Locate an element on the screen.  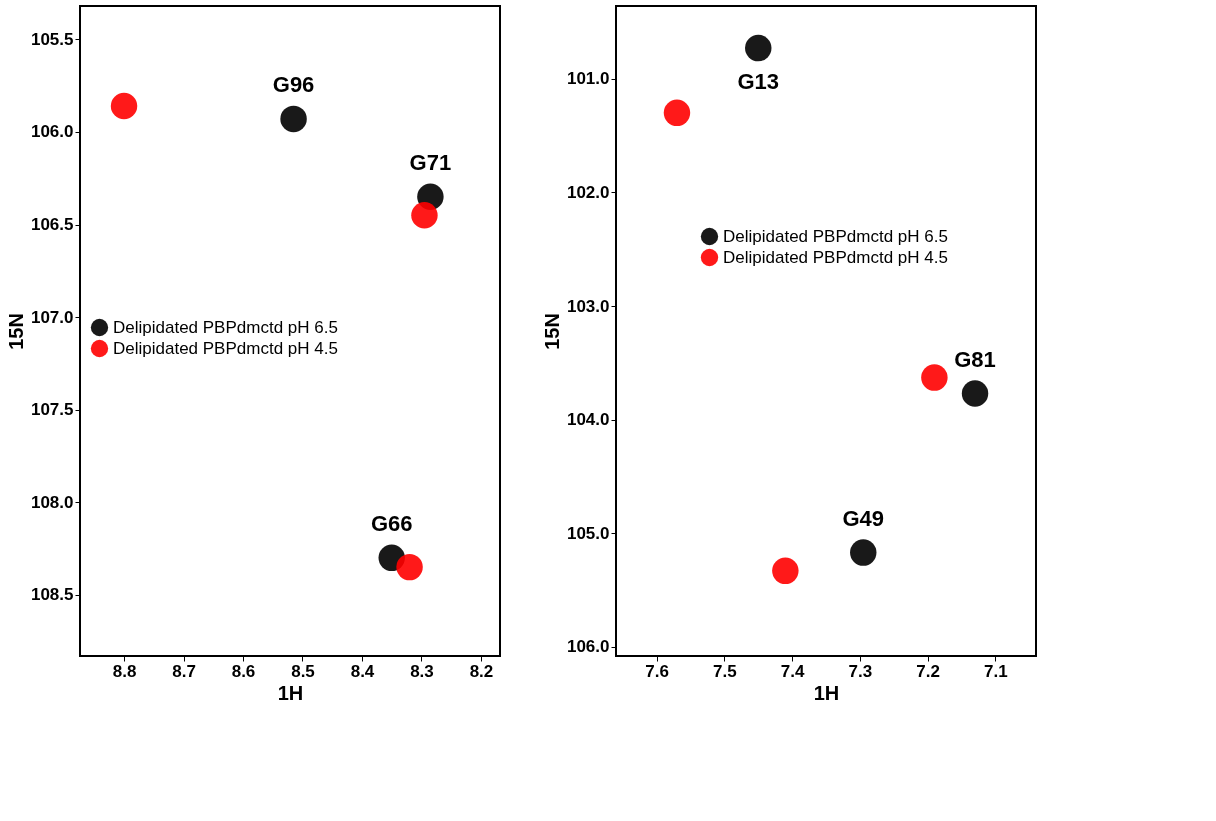
x-tick-label: 8.3 is located at coordinates (422, 671).